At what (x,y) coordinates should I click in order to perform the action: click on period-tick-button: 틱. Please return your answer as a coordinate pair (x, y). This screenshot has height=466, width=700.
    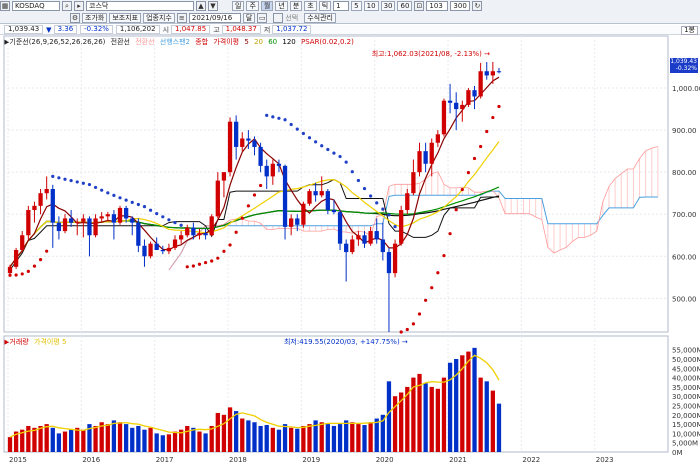
    Looking at the image, I should click on (325, 6).